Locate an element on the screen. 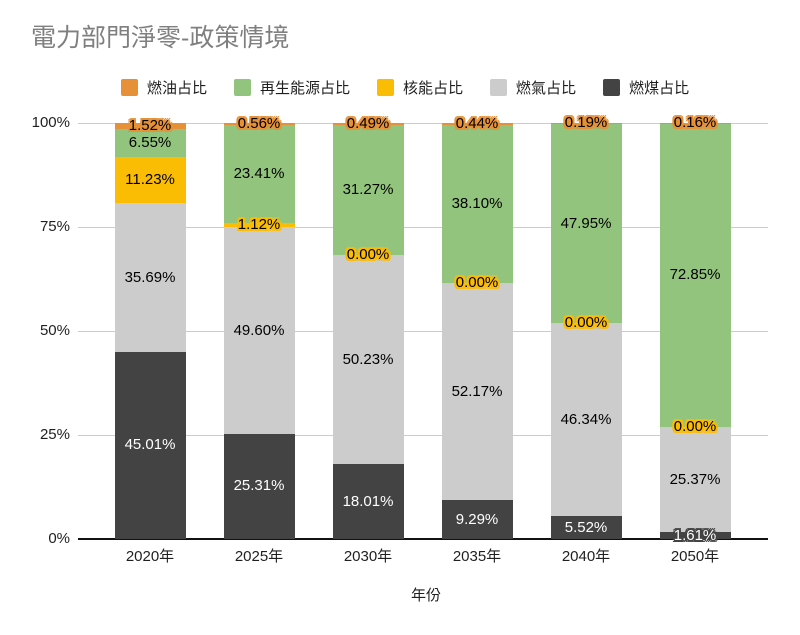 The height and width of the screenshot is (635, 800). bar-value-label-燃煤占比: 25.31% is located at coordinates (259, 486).